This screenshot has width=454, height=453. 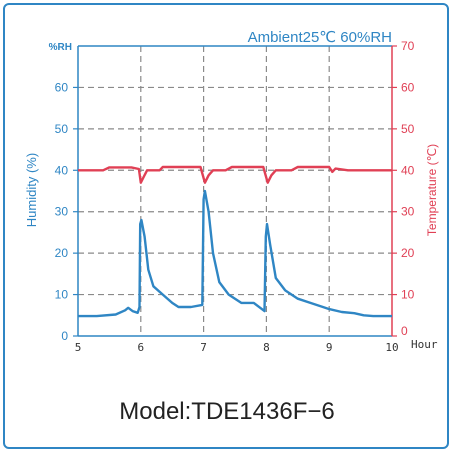 I want to click on left-tick-label: 60, so click(x=62, y=87).